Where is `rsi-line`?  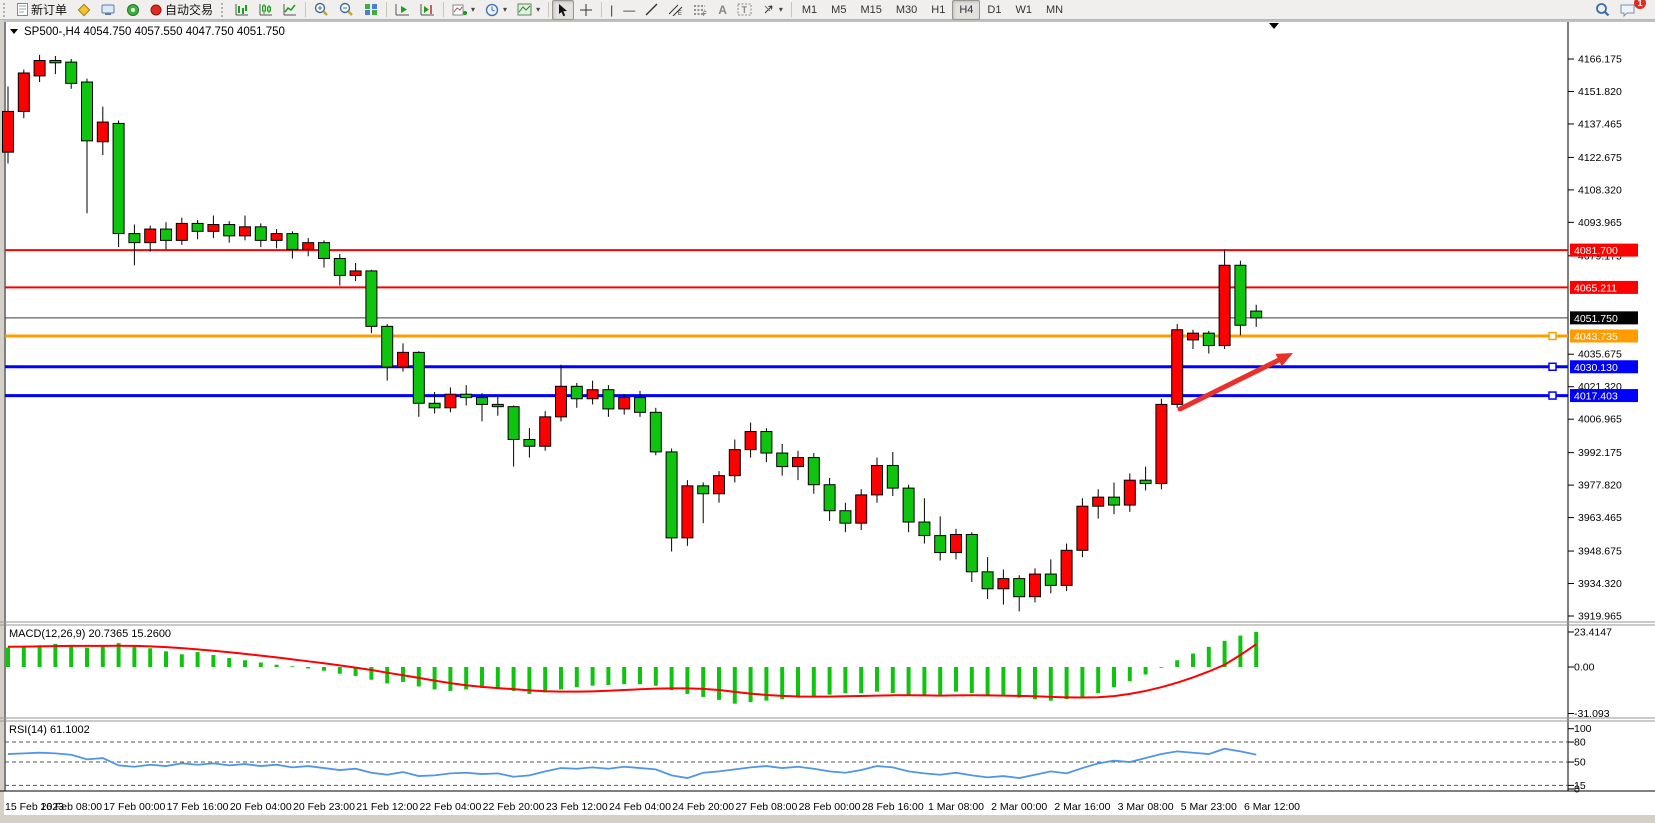
rsi-line is located at coordinates (632, 763).